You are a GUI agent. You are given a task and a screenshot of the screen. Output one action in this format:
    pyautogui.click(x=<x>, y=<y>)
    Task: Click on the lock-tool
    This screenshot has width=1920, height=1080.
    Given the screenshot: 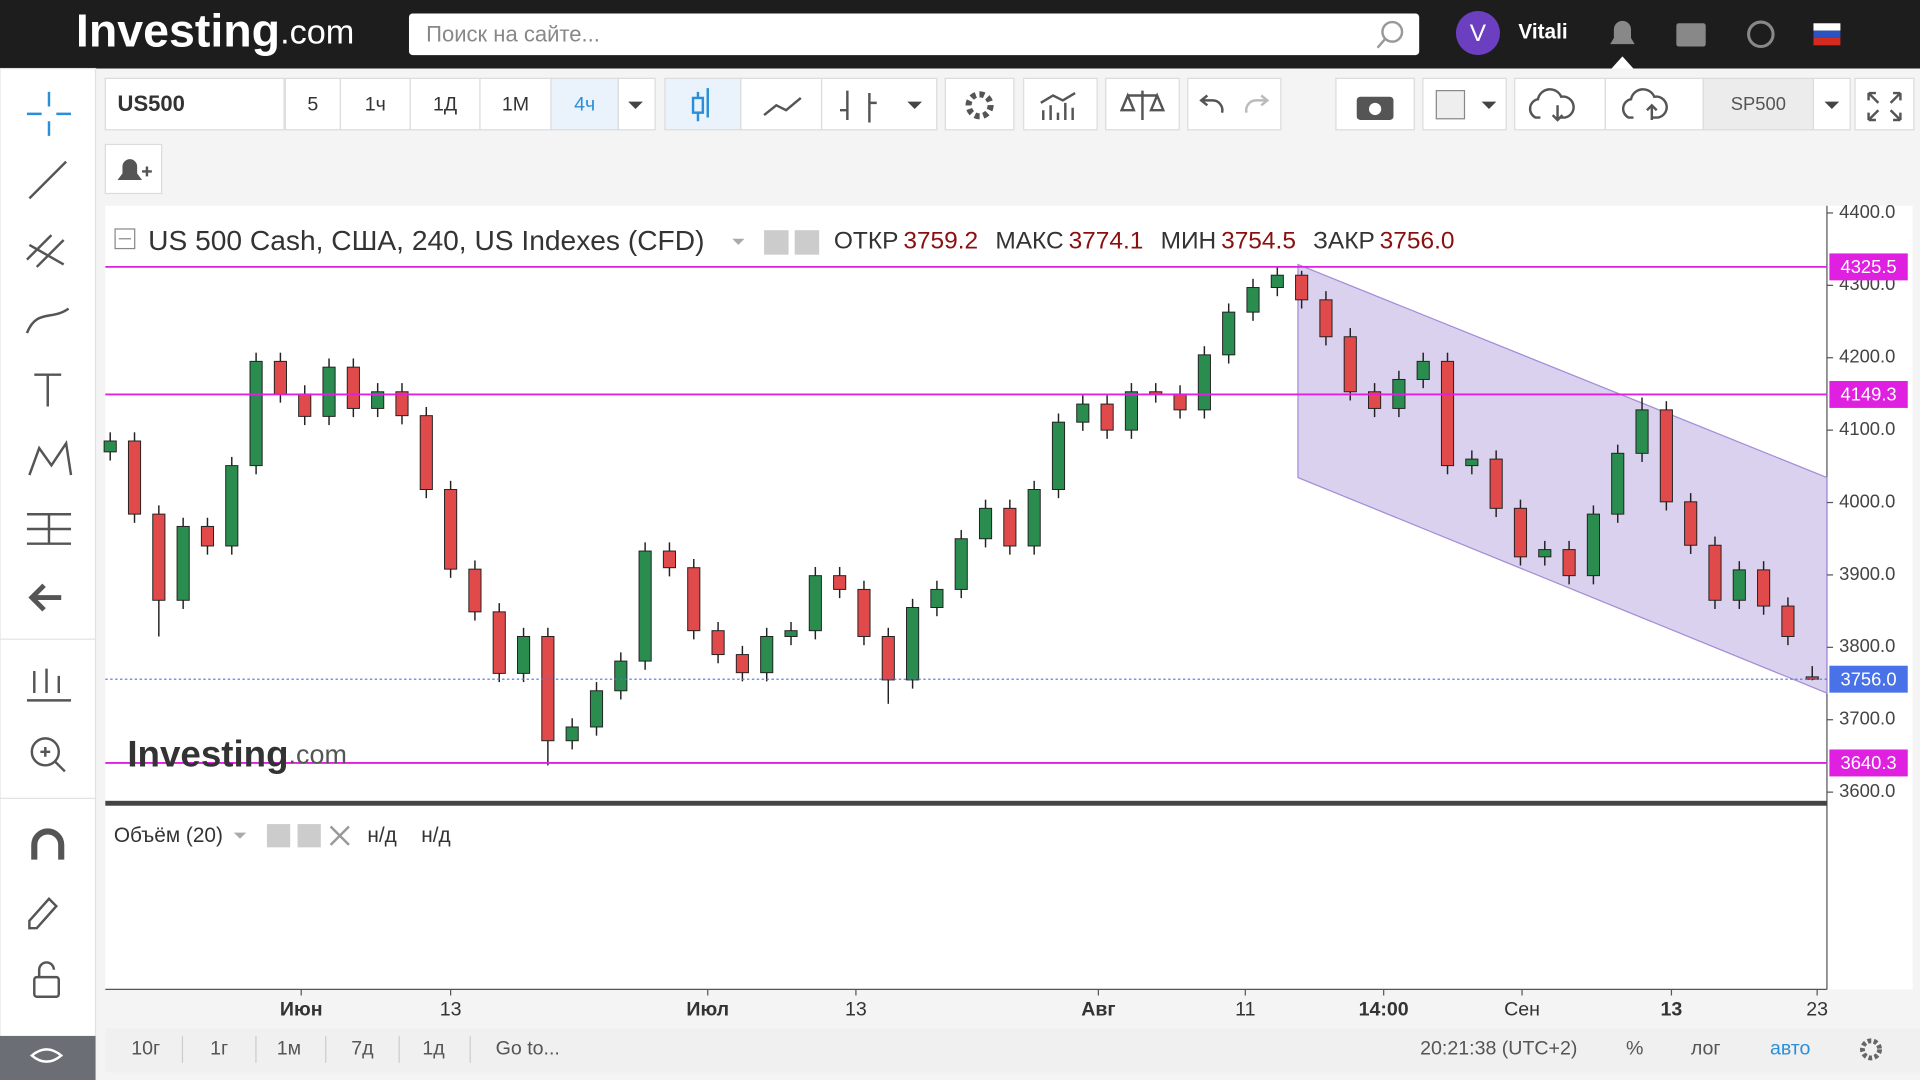 What is the action you would take?
    pyautogui.click(x=46, y=986)
    